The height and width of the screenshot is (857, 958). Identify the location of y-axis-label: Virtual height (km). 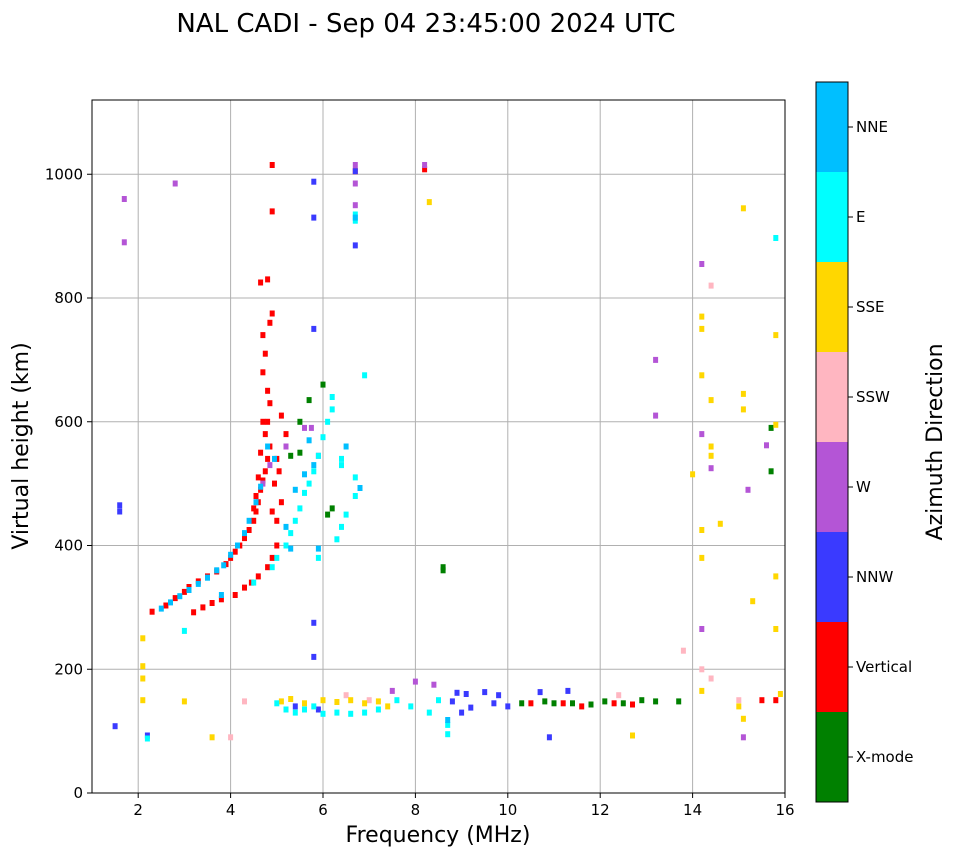
(21, 445).